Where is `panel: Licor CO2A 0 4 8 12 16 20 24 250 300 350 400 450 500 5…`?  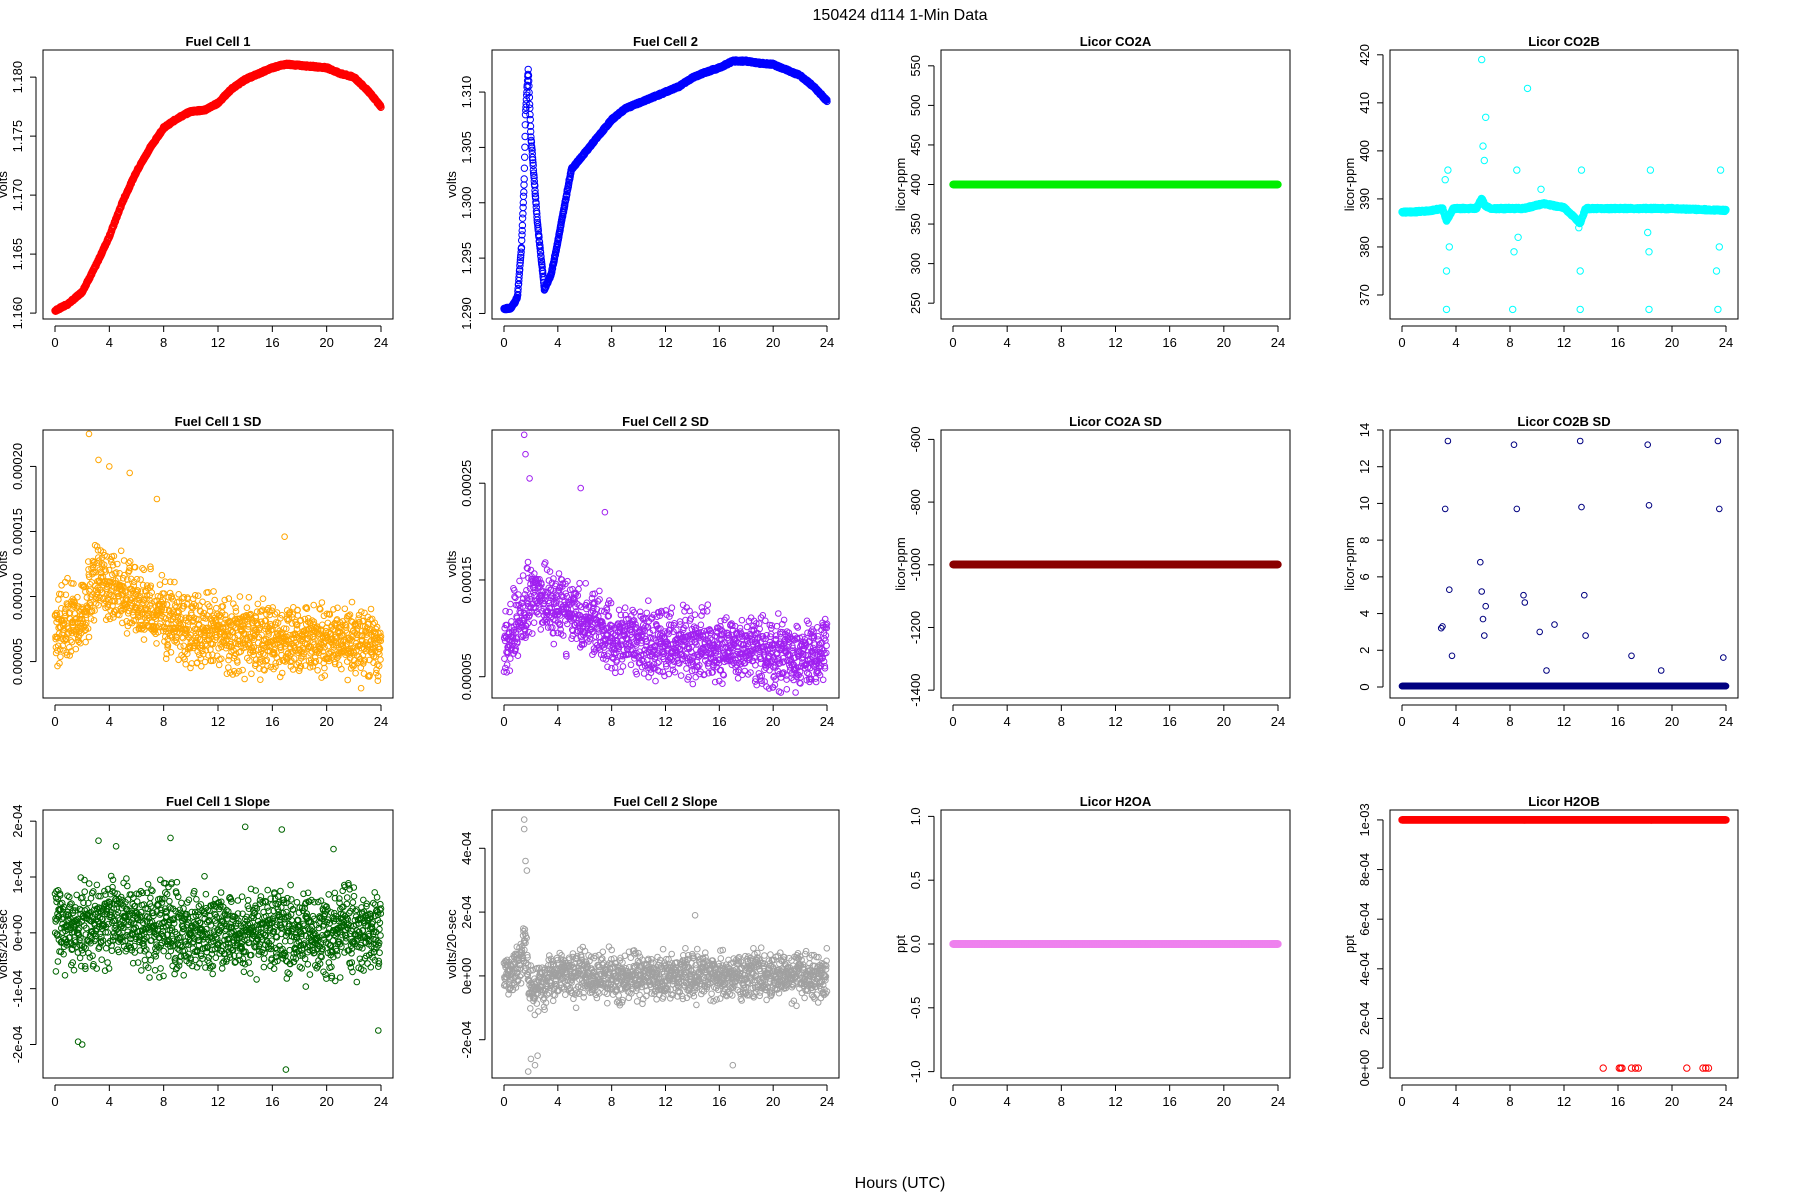 panel: Licor CO2A 0 4 8 12 16 20 24 250 300 350 400 450 500 5… is located at coordinates (1092, 192).